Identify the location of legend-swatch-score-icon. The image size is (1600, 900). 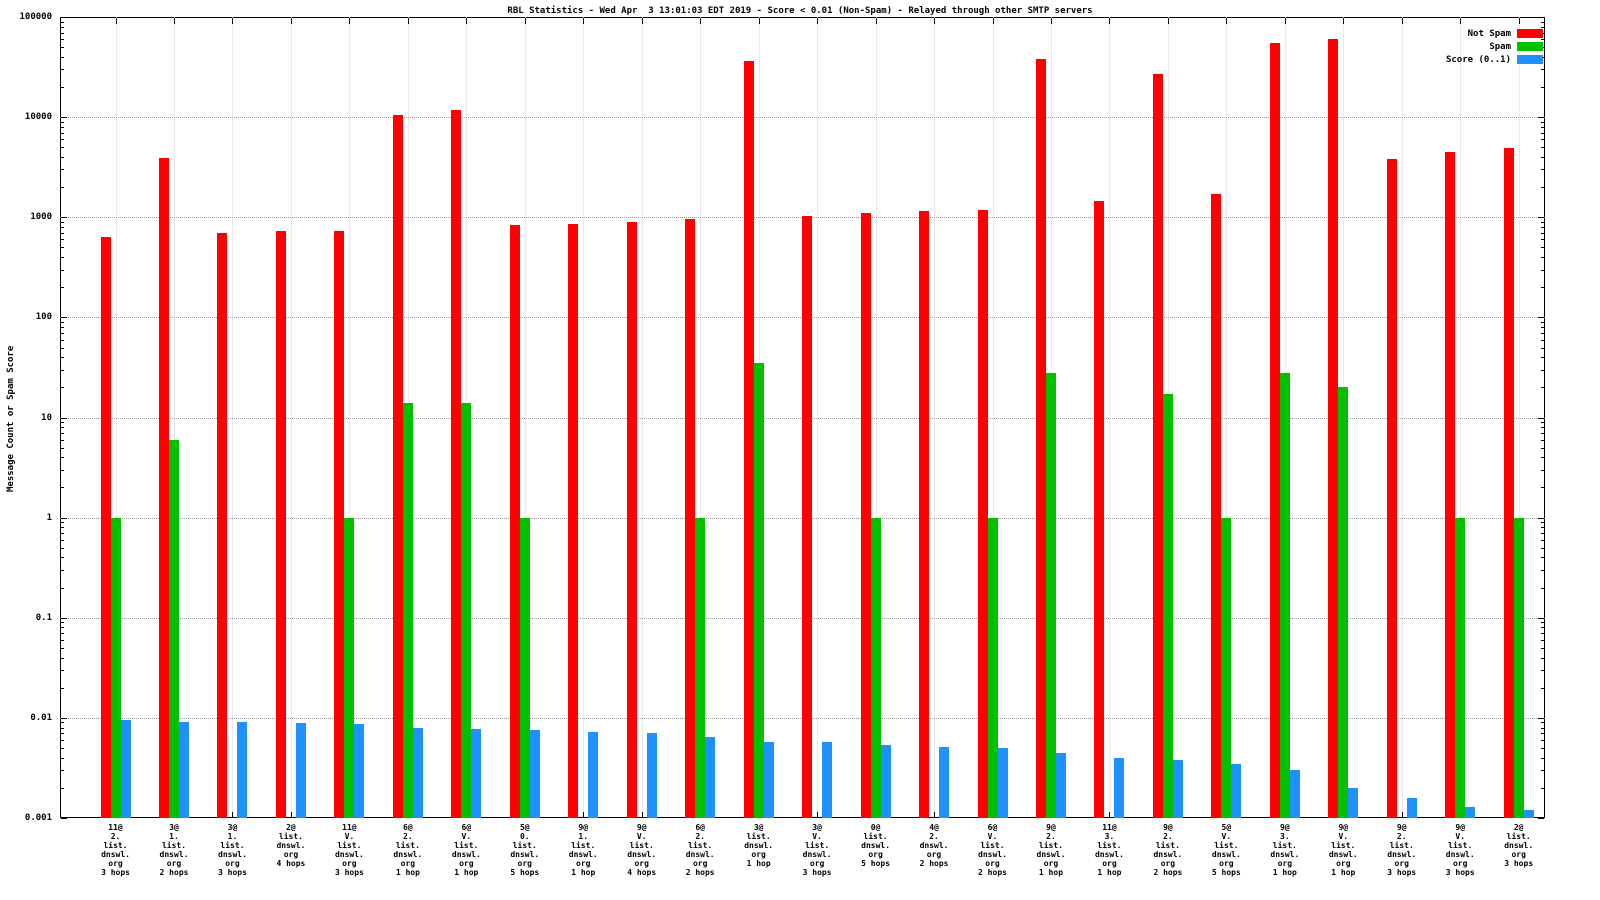
(1530, 59).